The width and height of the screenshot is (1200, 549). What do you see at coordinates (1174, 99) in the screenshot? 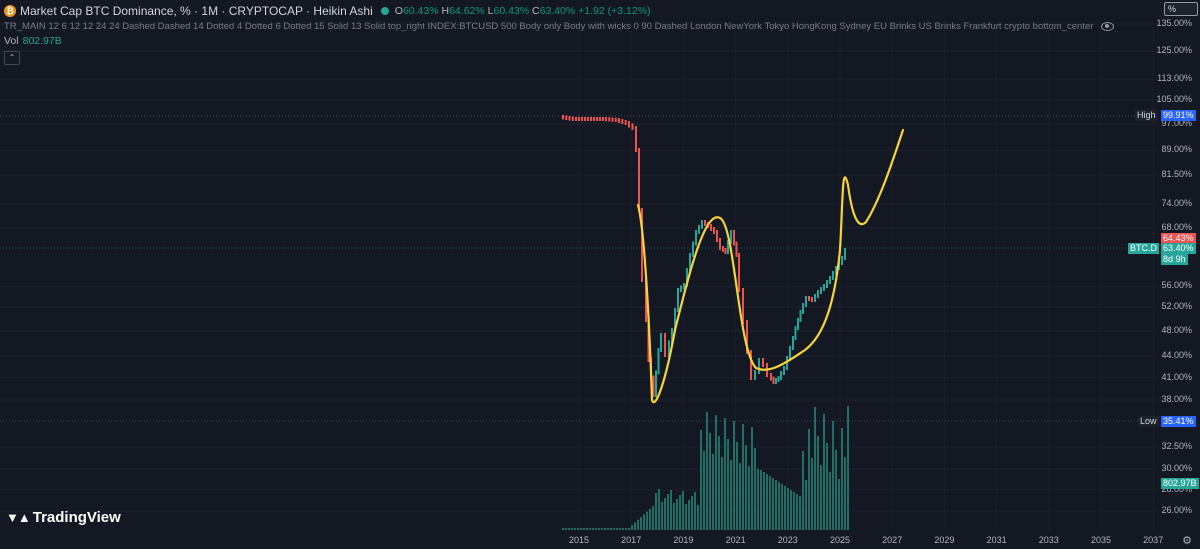
I see `price-tick-label: 105.00%` at bounding box center [1174, 99].